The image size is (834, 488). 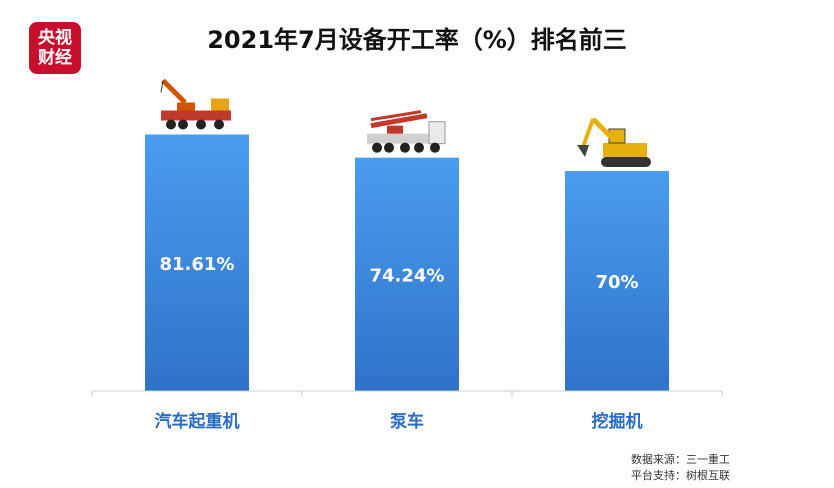 What do you see at coordinates (614, 142) in the screenshot?
I see `excavator-icon` at bounding box center [614, 142].